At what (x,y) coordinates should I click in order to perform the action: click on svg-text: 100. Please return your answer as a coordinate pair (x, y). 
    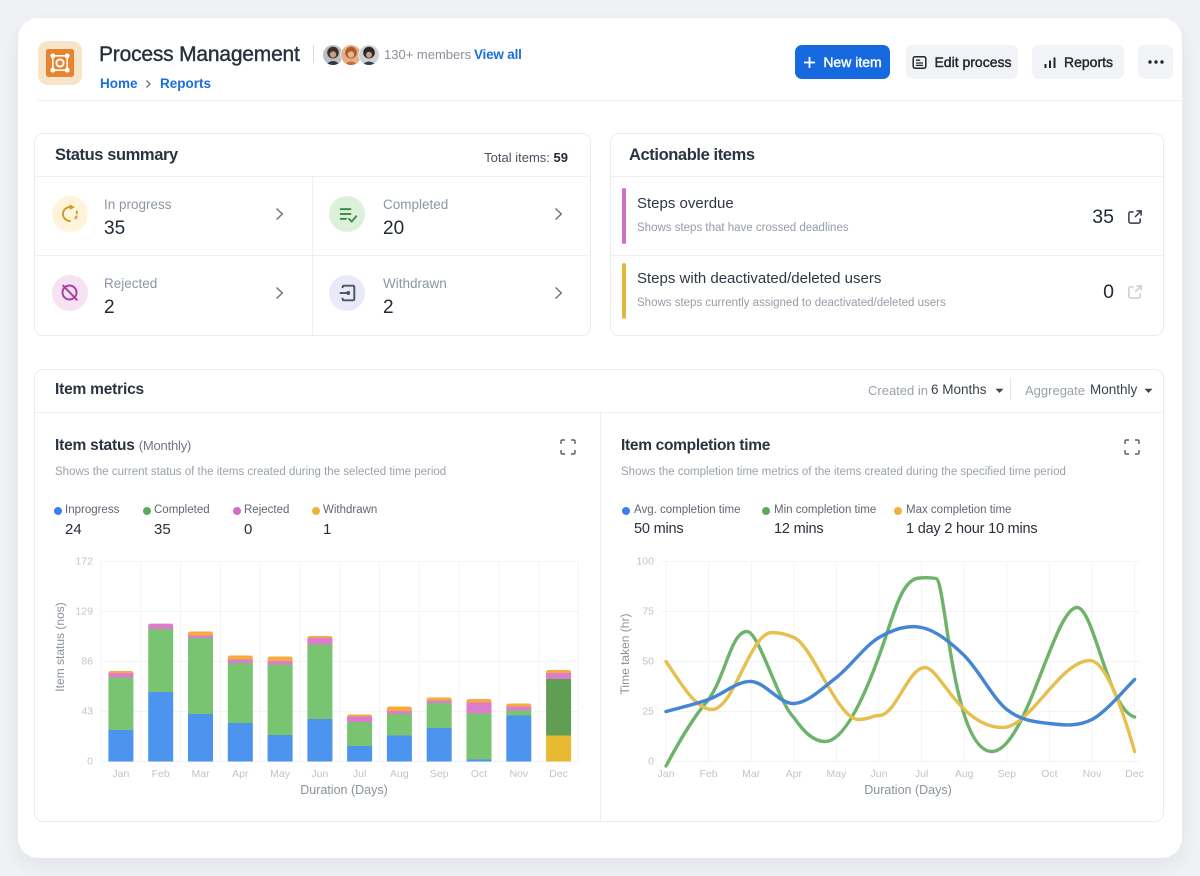
    Looking at the image, I should click on (645, 562).